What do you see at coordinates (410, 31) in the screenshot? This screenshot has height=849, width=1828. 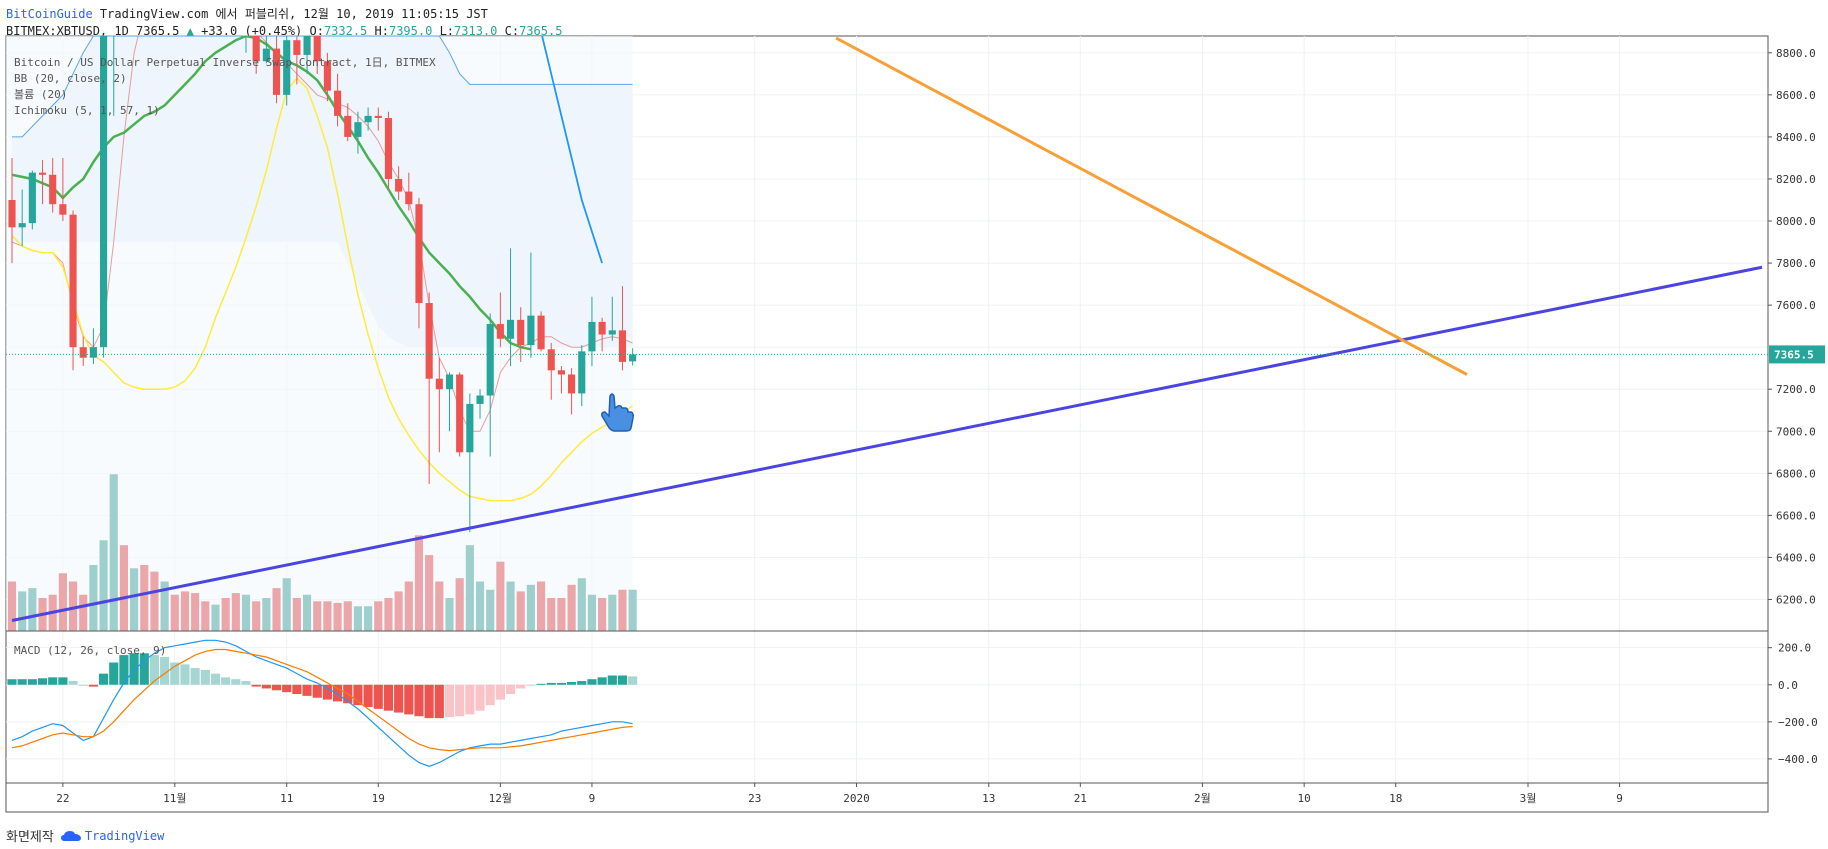 I see `high-value: 7395.0` at bounding box center [410, 31].